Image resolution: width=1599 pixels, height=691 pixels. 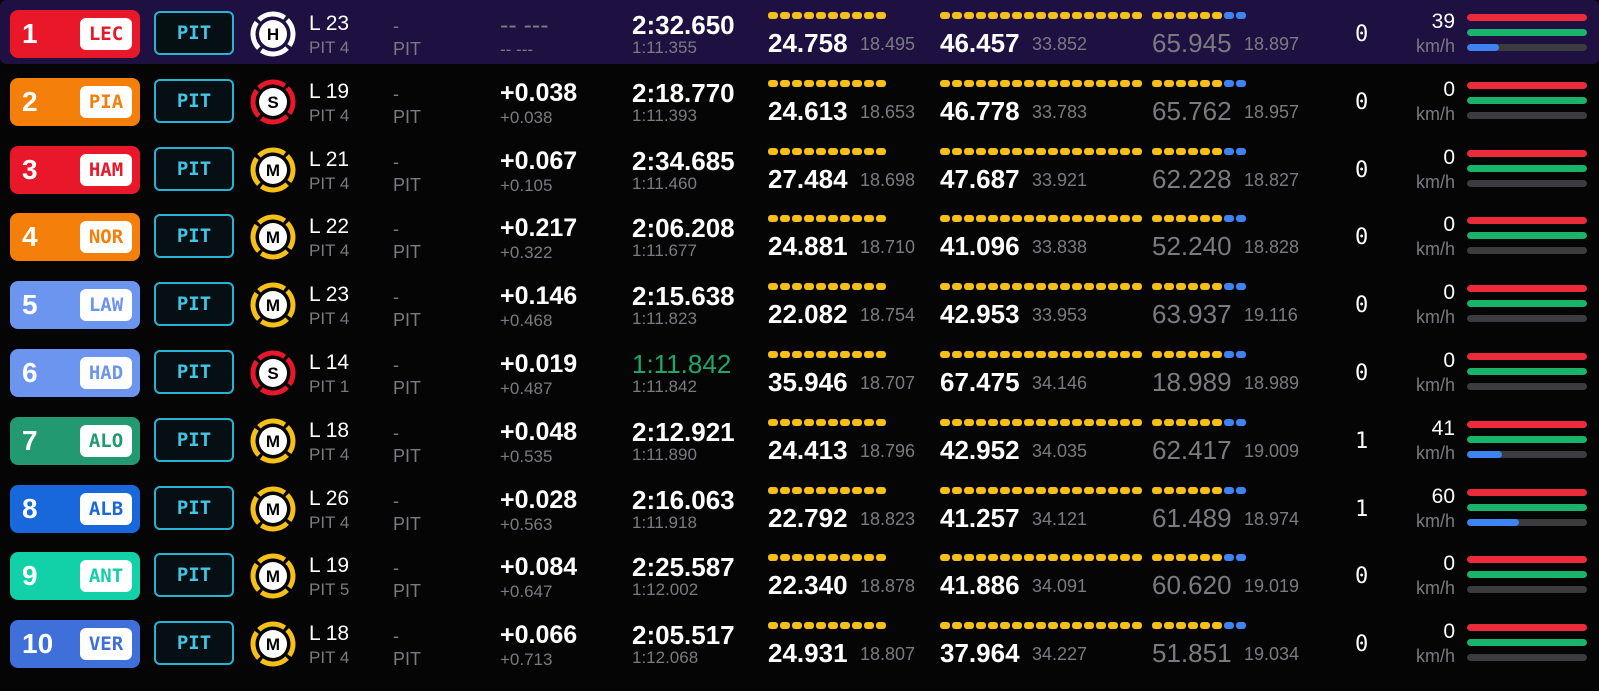 I want to click on throttle-bar, so click(x=1527, y=17).